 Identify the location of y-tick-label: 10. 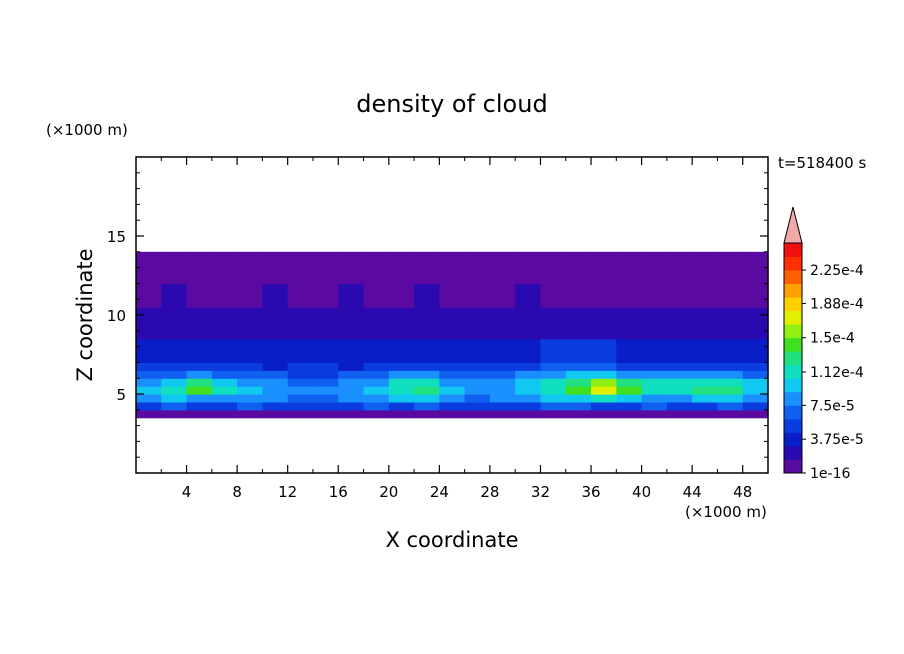
(116, 316).